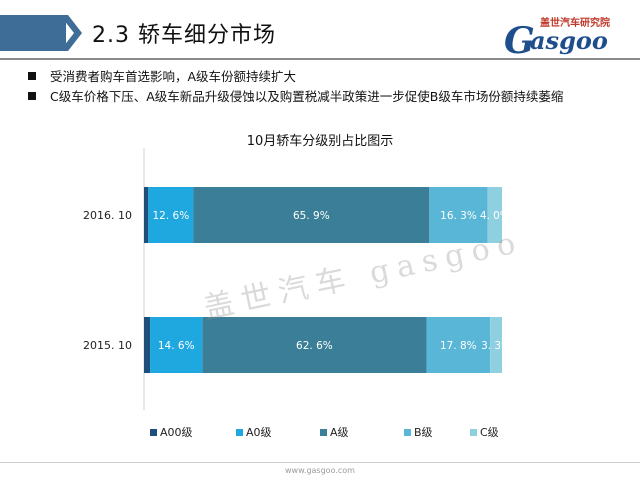 The width and height of the screenshot is (640, 479). Describe the element at coordinates (107, 215) in the screenshot. I see `category-label: 2016. 10` at that location.